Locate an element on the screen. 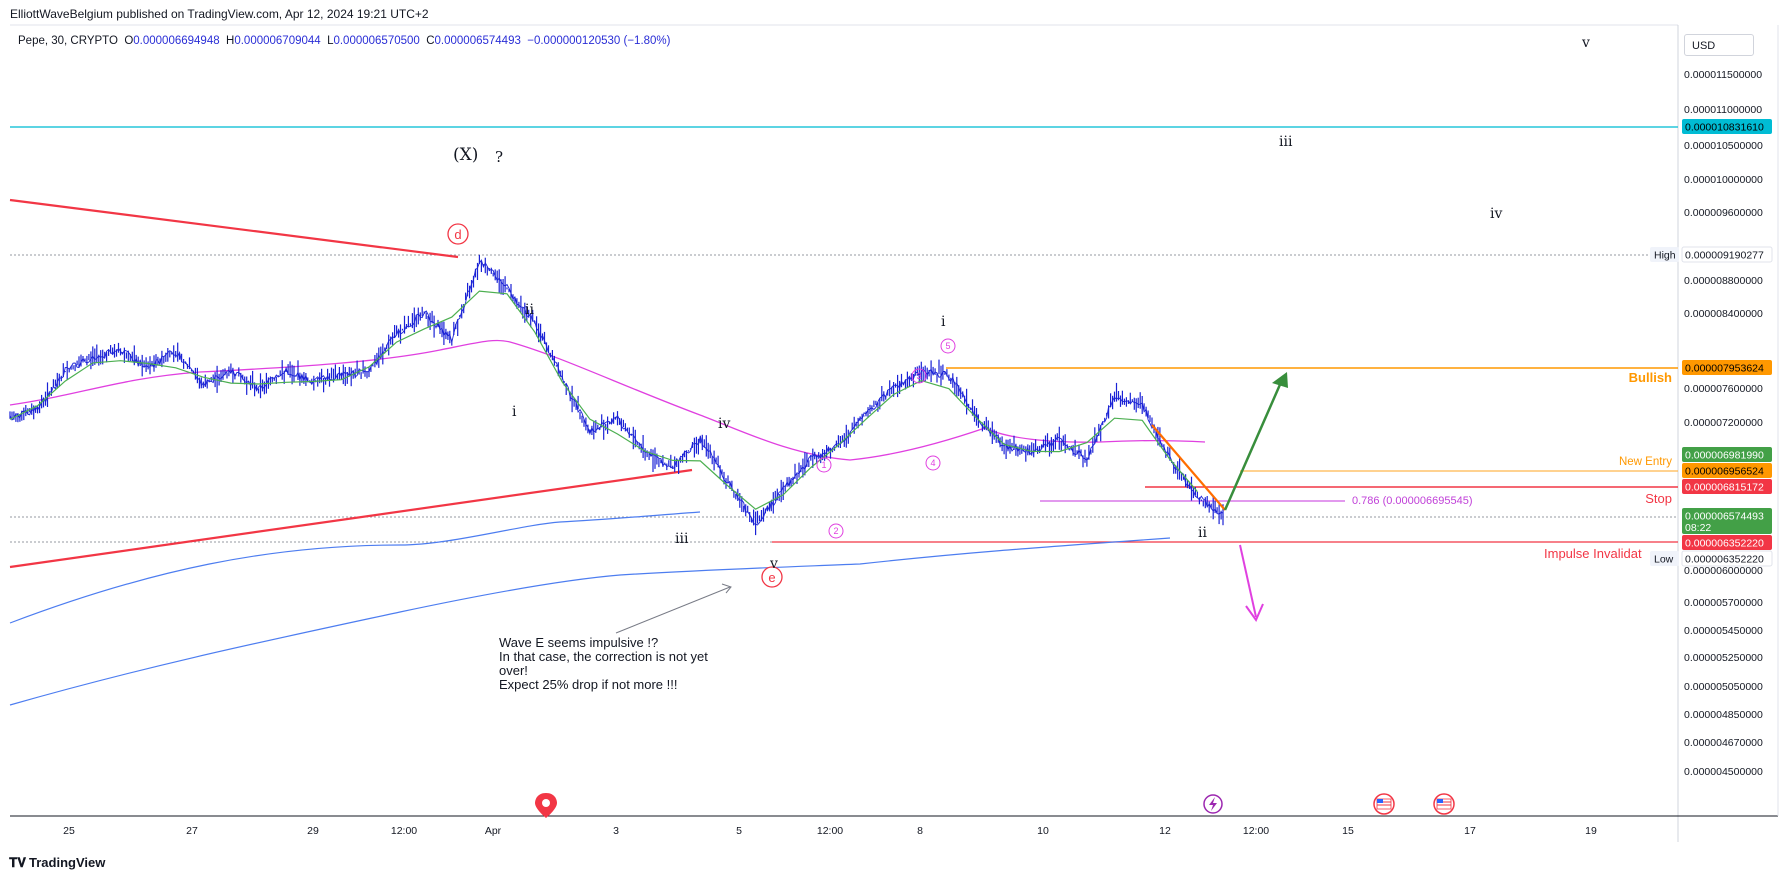 This screenshot has height=880, width=1787. wave-label-i-a: i is located at coordinates (514, 412).